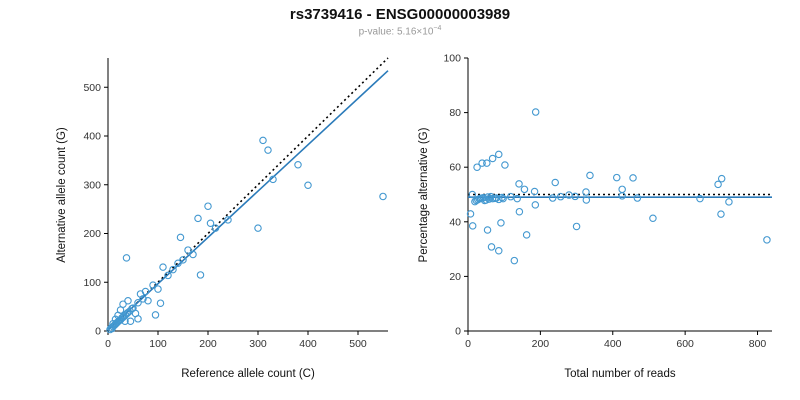  Describe the element at coordinates (92, 185) in the screenshot. I see `y-tick-label: 300` at that location.